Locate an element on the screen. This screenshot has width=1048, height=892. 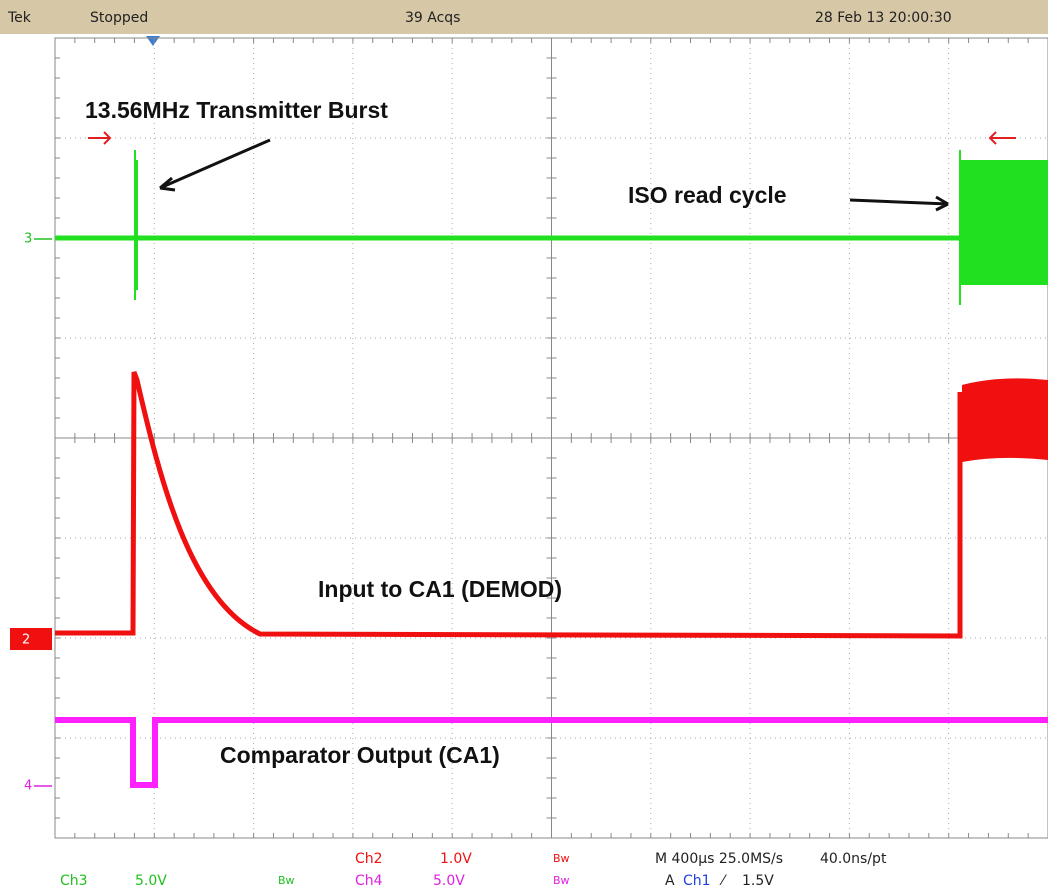
ch2-scale: 1.0V is located at coordinates (456, 859).